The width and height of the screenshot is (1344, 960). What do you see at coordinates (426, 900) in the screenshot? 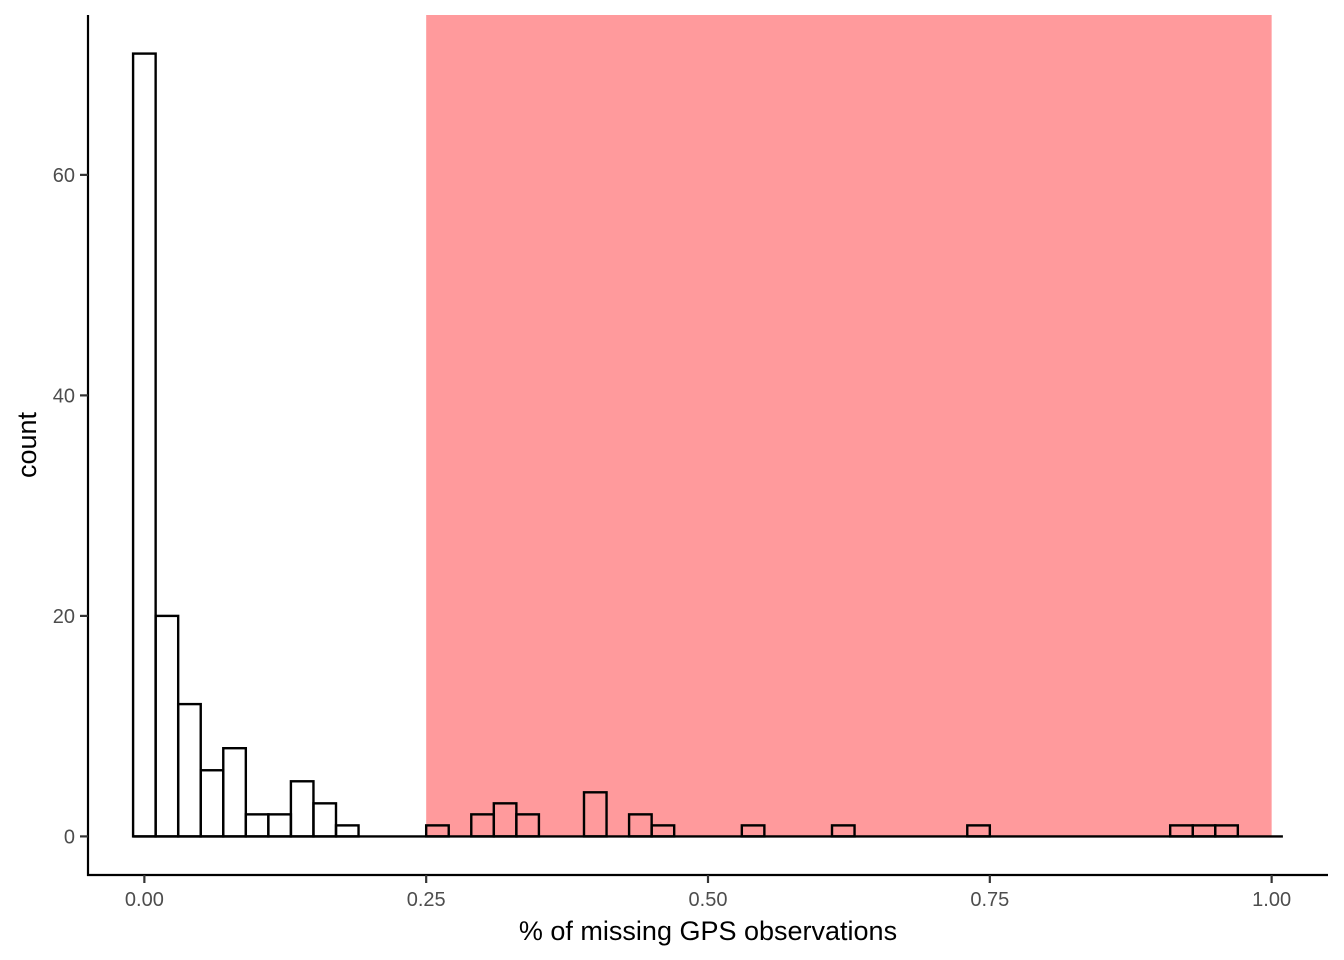
I see `x-tick-label: 0.25` at bounding box center [426, 900].